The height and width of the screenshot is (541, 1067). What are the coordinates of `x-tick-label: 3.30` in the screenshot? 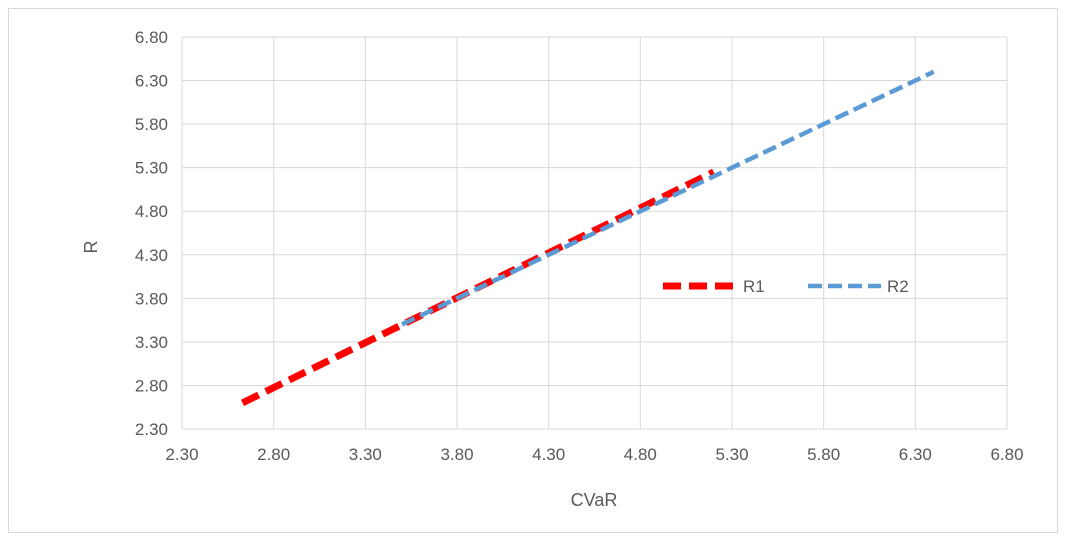 It's located at (365, 454).